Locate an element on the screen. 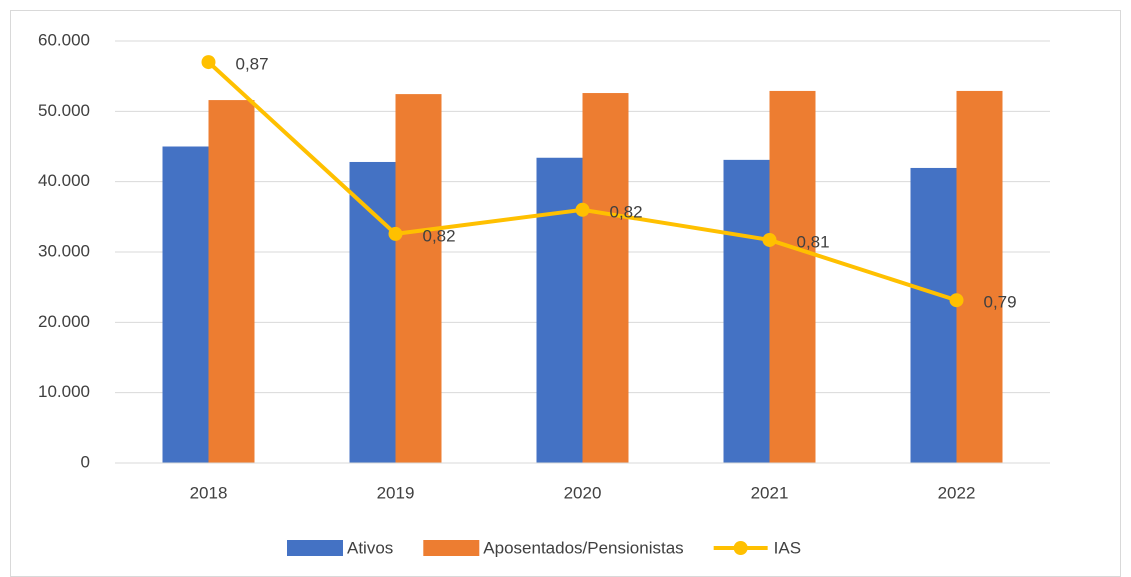  legend-label: IAS is located at coordinates (787, 547).